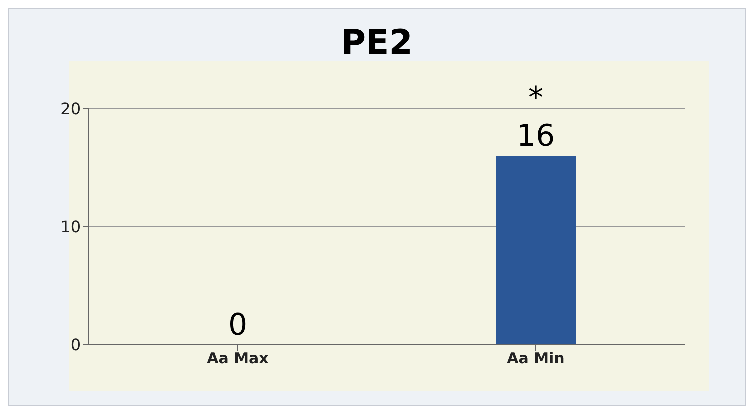 The width and height of the screenshot is (752, 412). What do you see at coordinates (536, 136) in the screenshot?
I see `data-label: 16` at bounding box center [536, 136].